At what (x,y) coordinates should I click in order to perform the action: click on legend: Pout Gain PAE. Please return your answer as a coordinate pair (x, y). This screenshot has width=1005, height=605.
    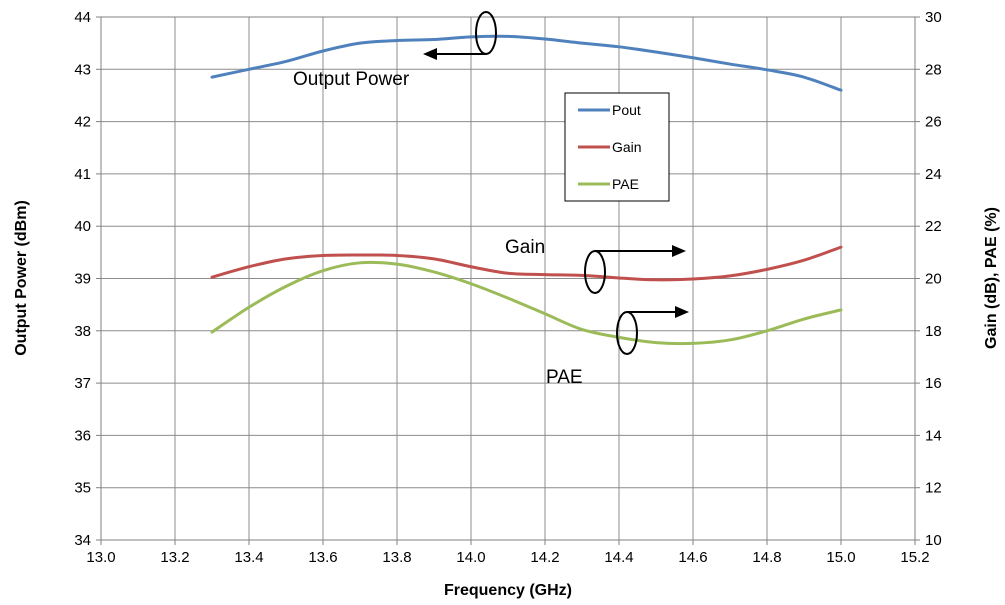
    Looking at the image, I should click on (617, 147).